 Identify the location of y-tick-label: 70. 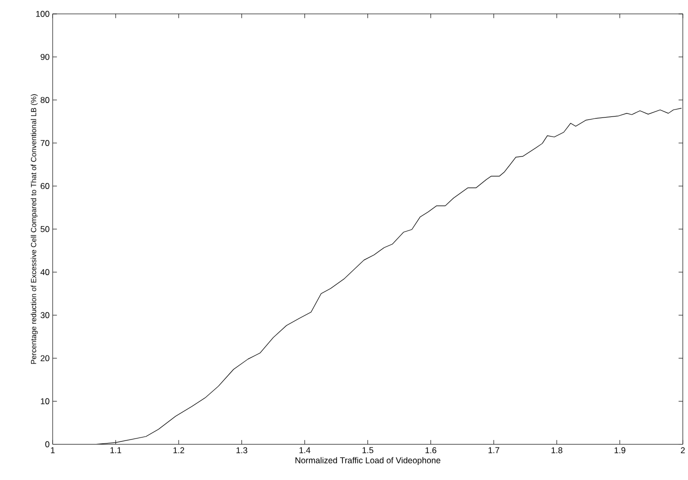
(45, 143).